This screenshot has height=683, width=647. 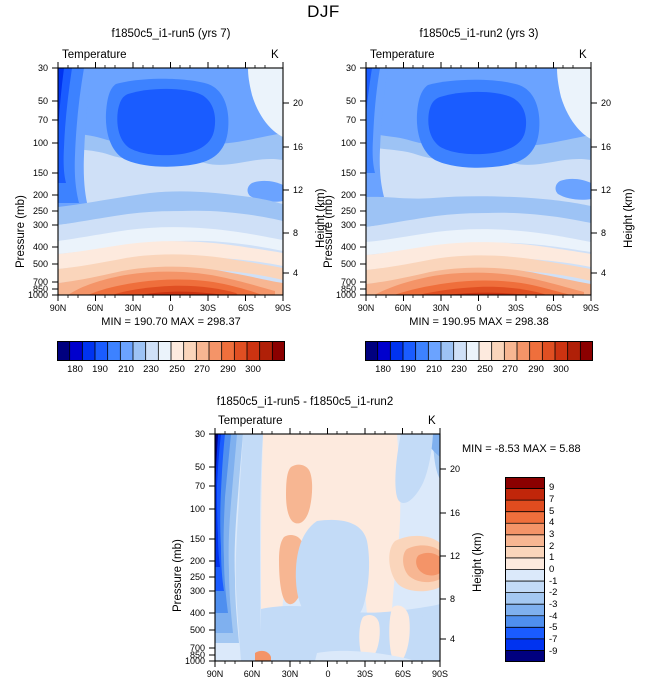 What do you see at coordinates (552, 546) in the screenshot?
I see `cbar-diff-label-2: 2` at bounding box center [552, 546].